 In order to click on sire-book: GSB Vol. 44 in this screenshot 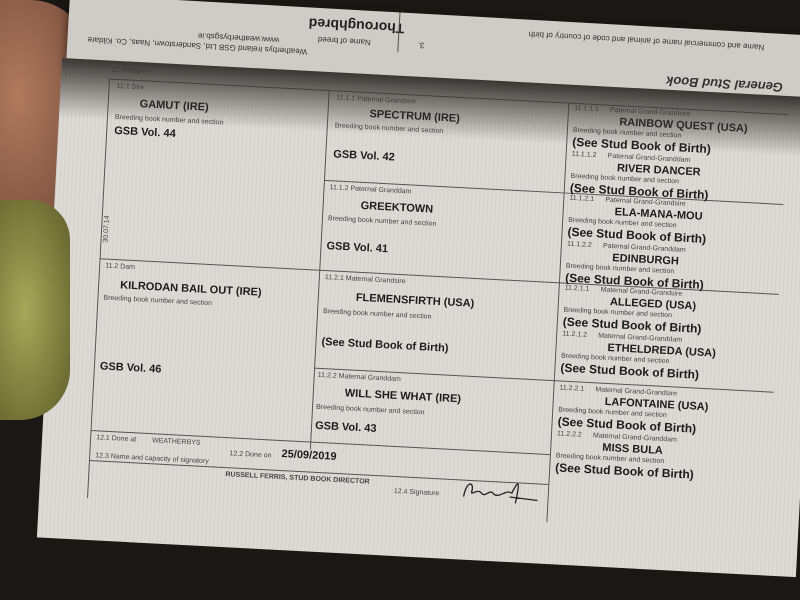, I will do `click(145, 132)`.